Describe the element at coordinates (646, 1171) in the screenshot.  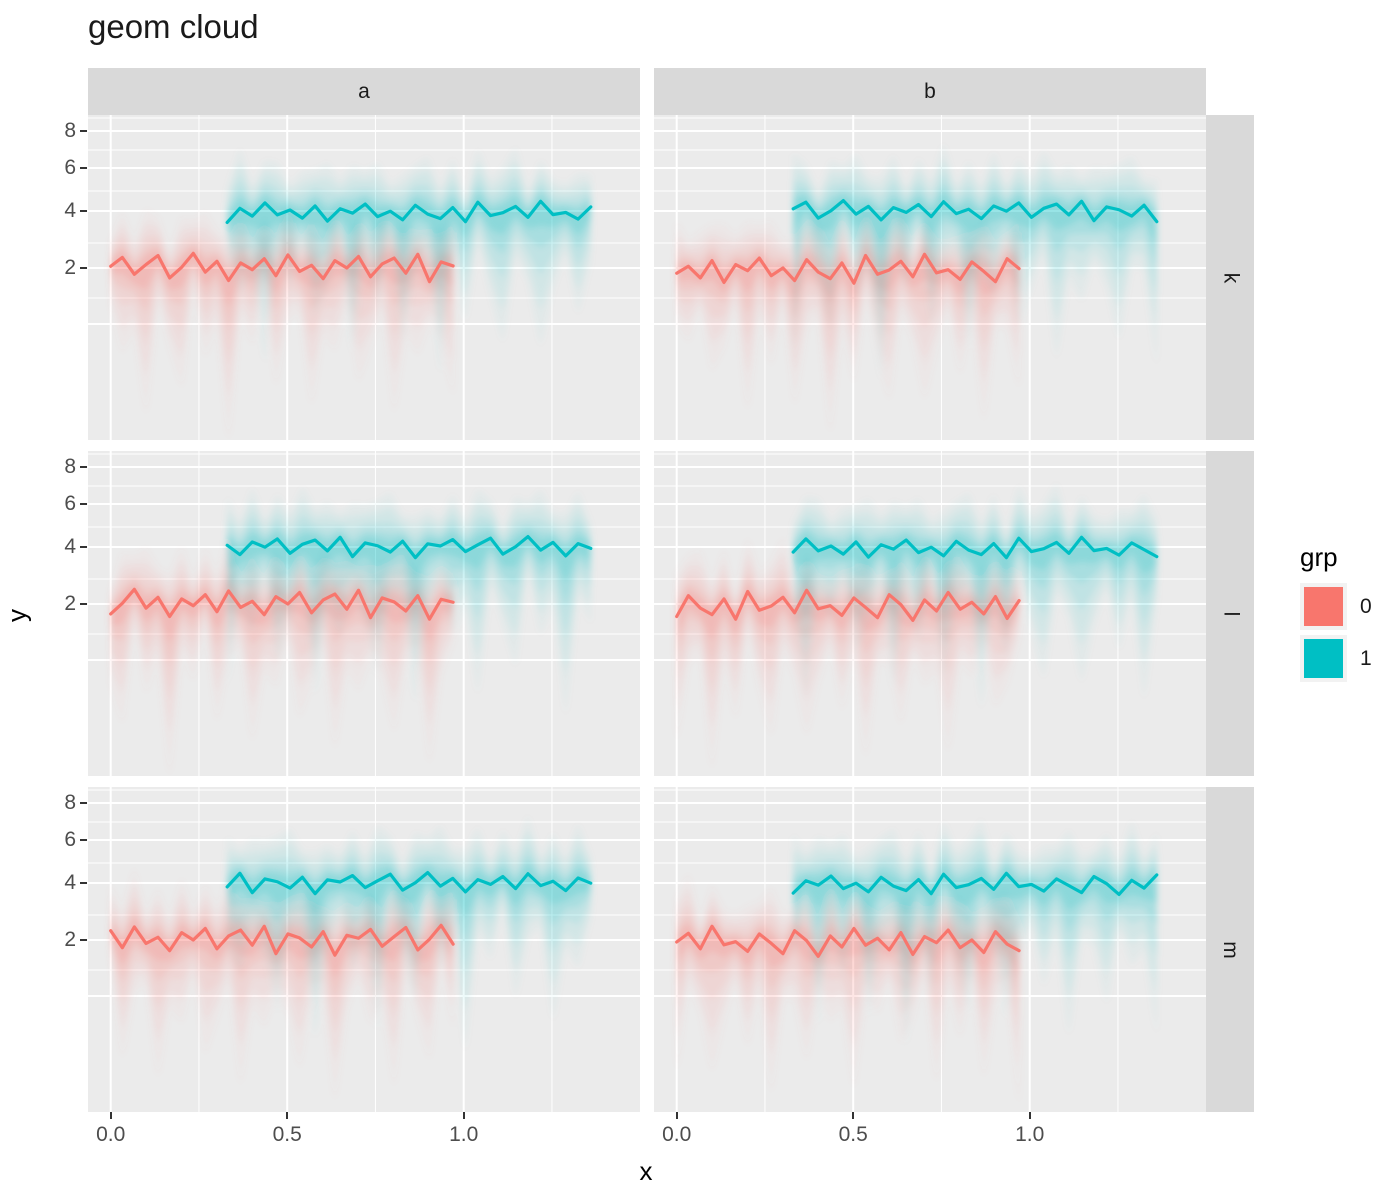
I see `x-axis-title: x` at that location.